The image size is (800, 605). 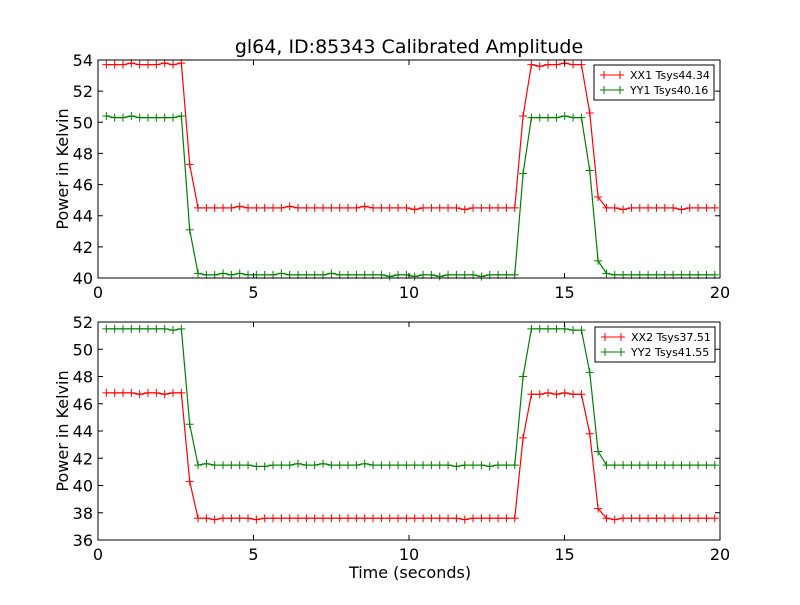 I want to click on chart-title: gl64, ID:85343 Calibrated Amplitude, so click(x=409, y=47).